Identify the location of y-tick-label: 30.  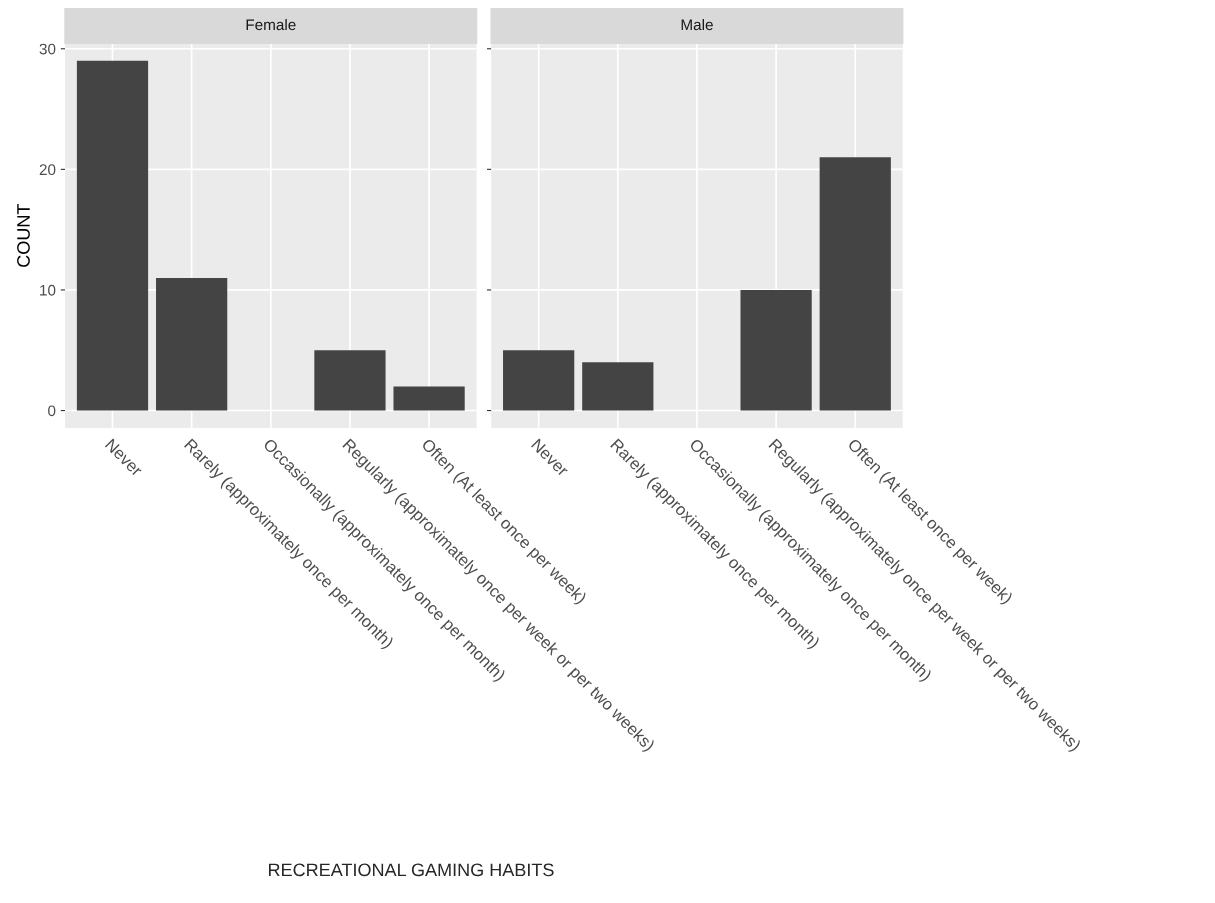
(47, 49).